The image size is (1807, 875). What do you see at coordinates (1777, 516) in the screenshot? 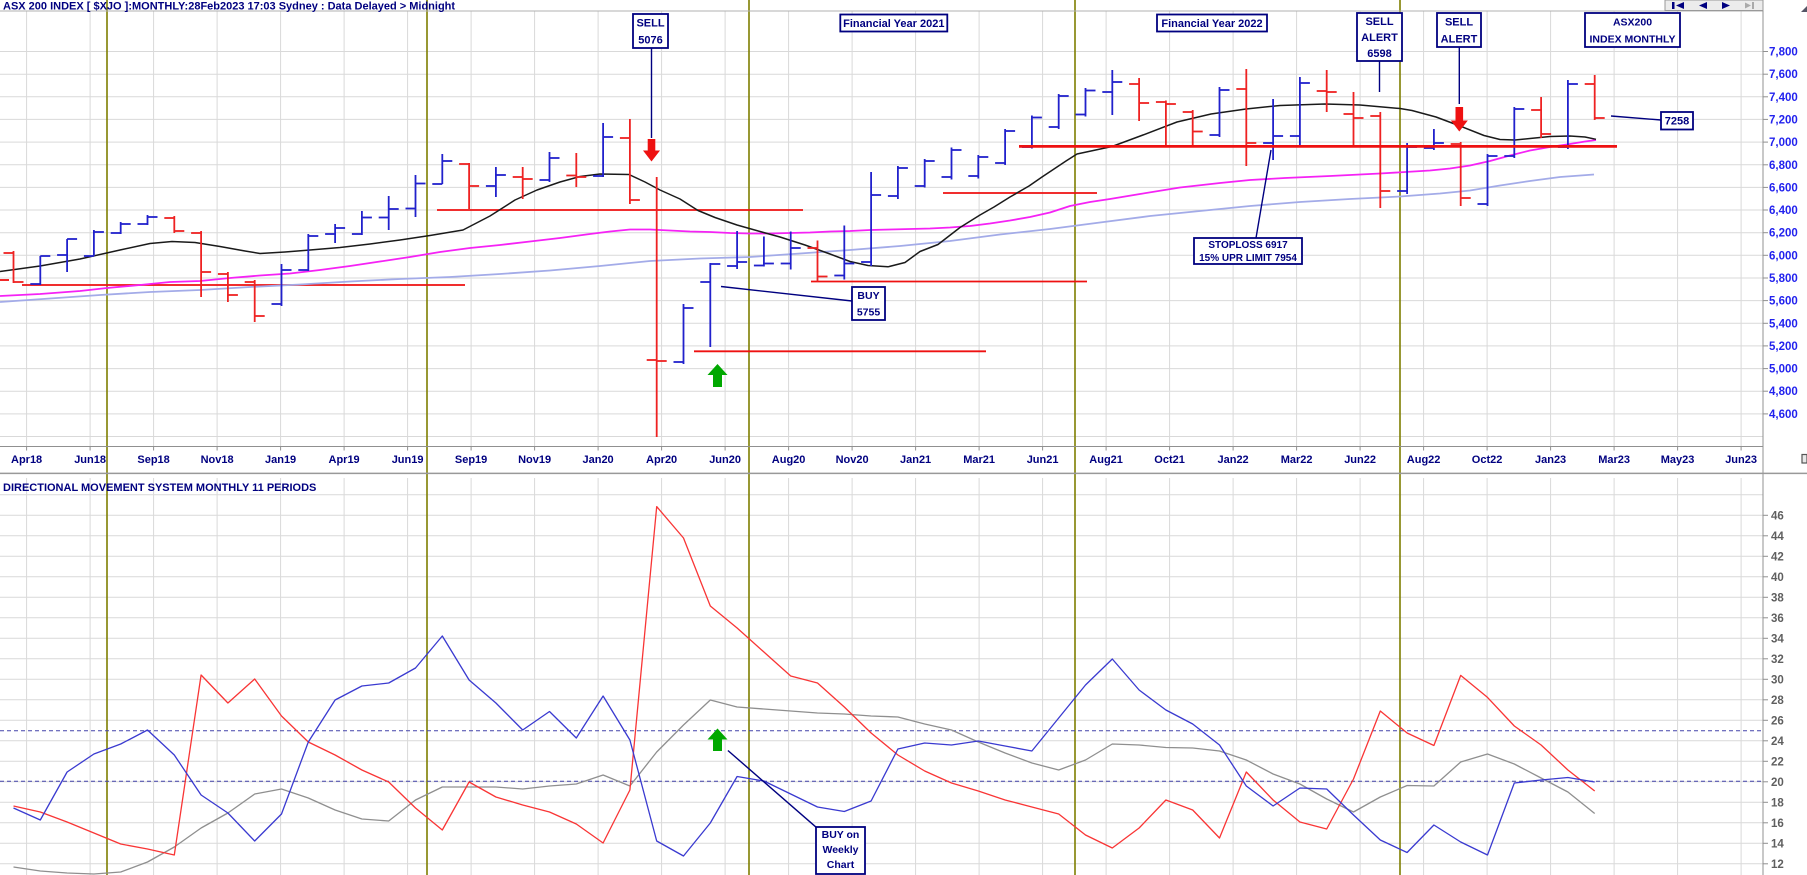
I see `svg-text: 46` at bounding box center [1777, 516].